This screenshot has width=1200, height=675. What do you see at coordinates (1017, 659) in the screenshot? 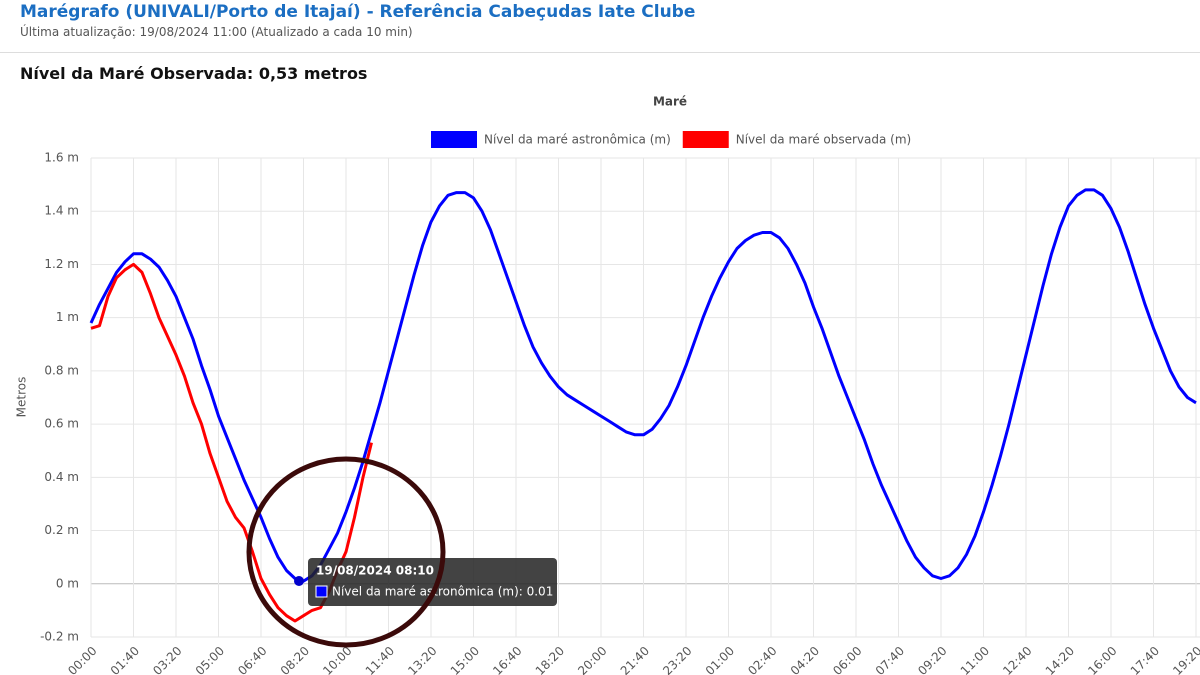
I see `x-tick-label: 12:40` at bounding box center [1017, 659].